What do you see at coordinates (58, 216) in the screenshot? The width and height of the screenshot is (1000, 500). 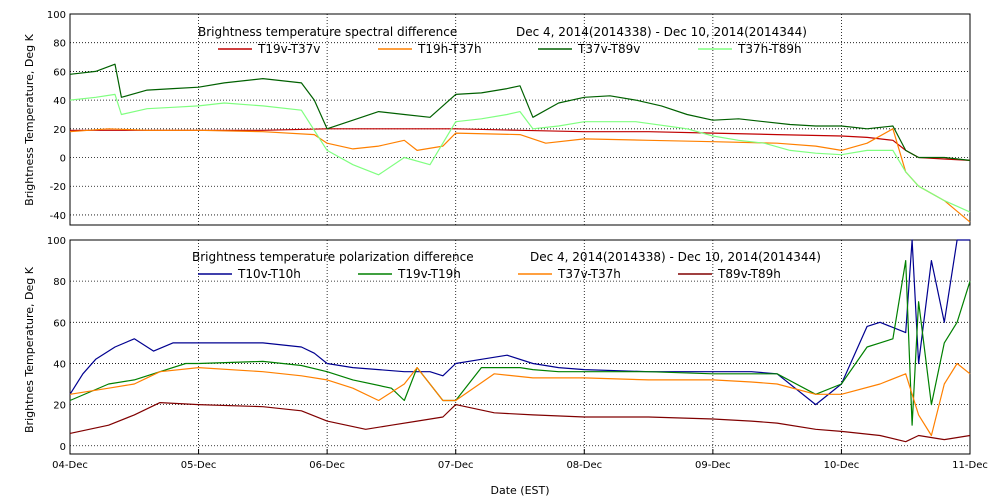 I see `y-tick-label: -40` at bounding box center [58, 216].